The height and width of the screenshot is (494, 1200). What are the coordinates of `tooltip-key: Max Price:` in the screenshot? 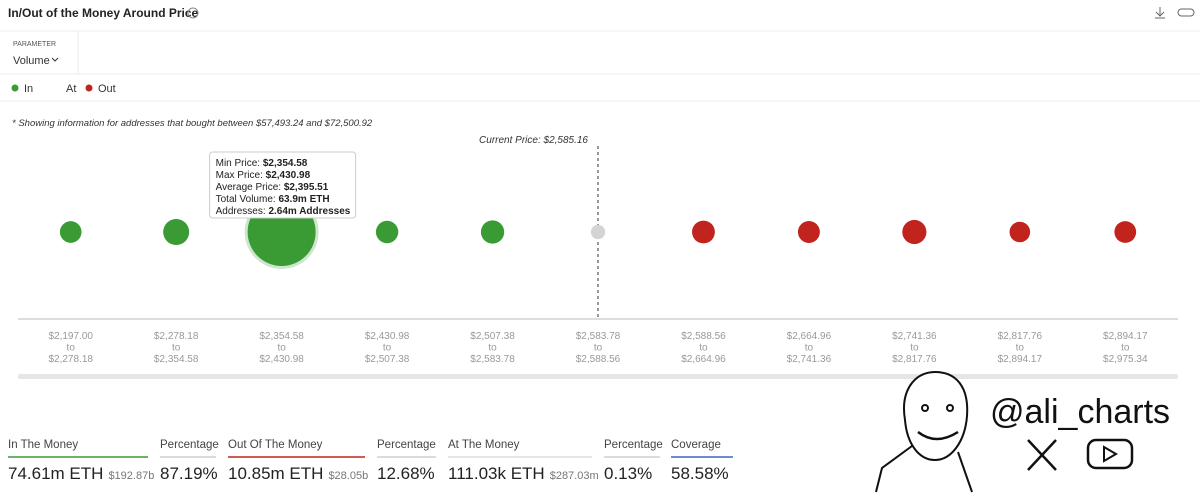 It's located at (241, 175).